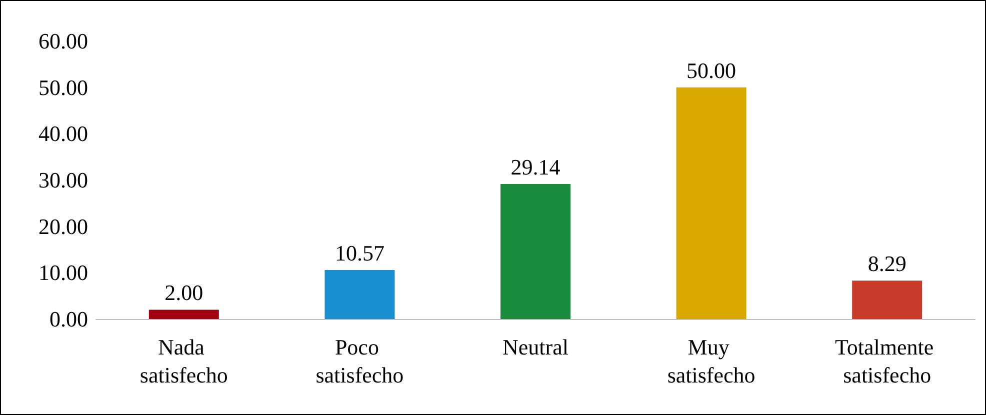 The image size is (986, 415). Describe the element at coordinates (63, 87) in the screenshot. I see `y-tick-label: 50.00` at that location.